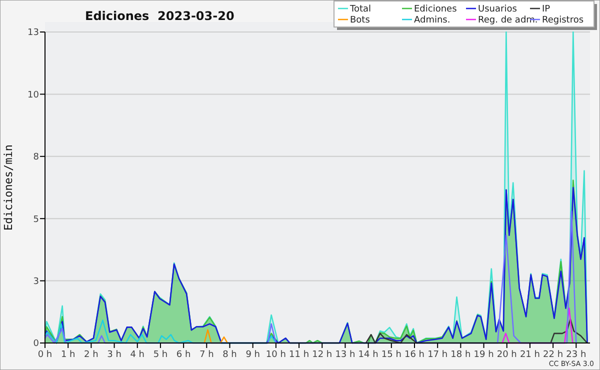  What do you see at coordinates (36, 157) in the screenshot?
I see `y-tick-label: 8` at bounding box center [36, 157].